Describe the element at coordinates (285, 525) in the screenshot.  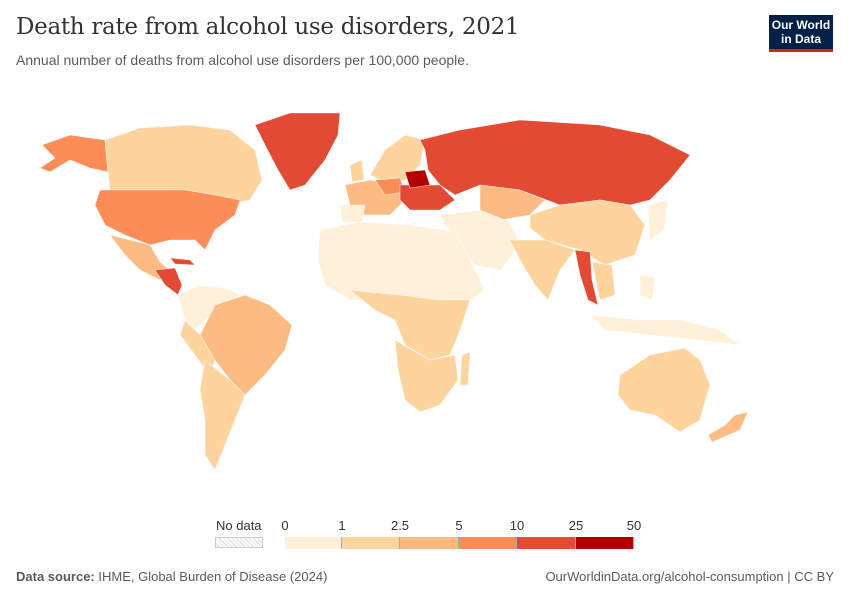
I see `legend-tick: 0` at that location.